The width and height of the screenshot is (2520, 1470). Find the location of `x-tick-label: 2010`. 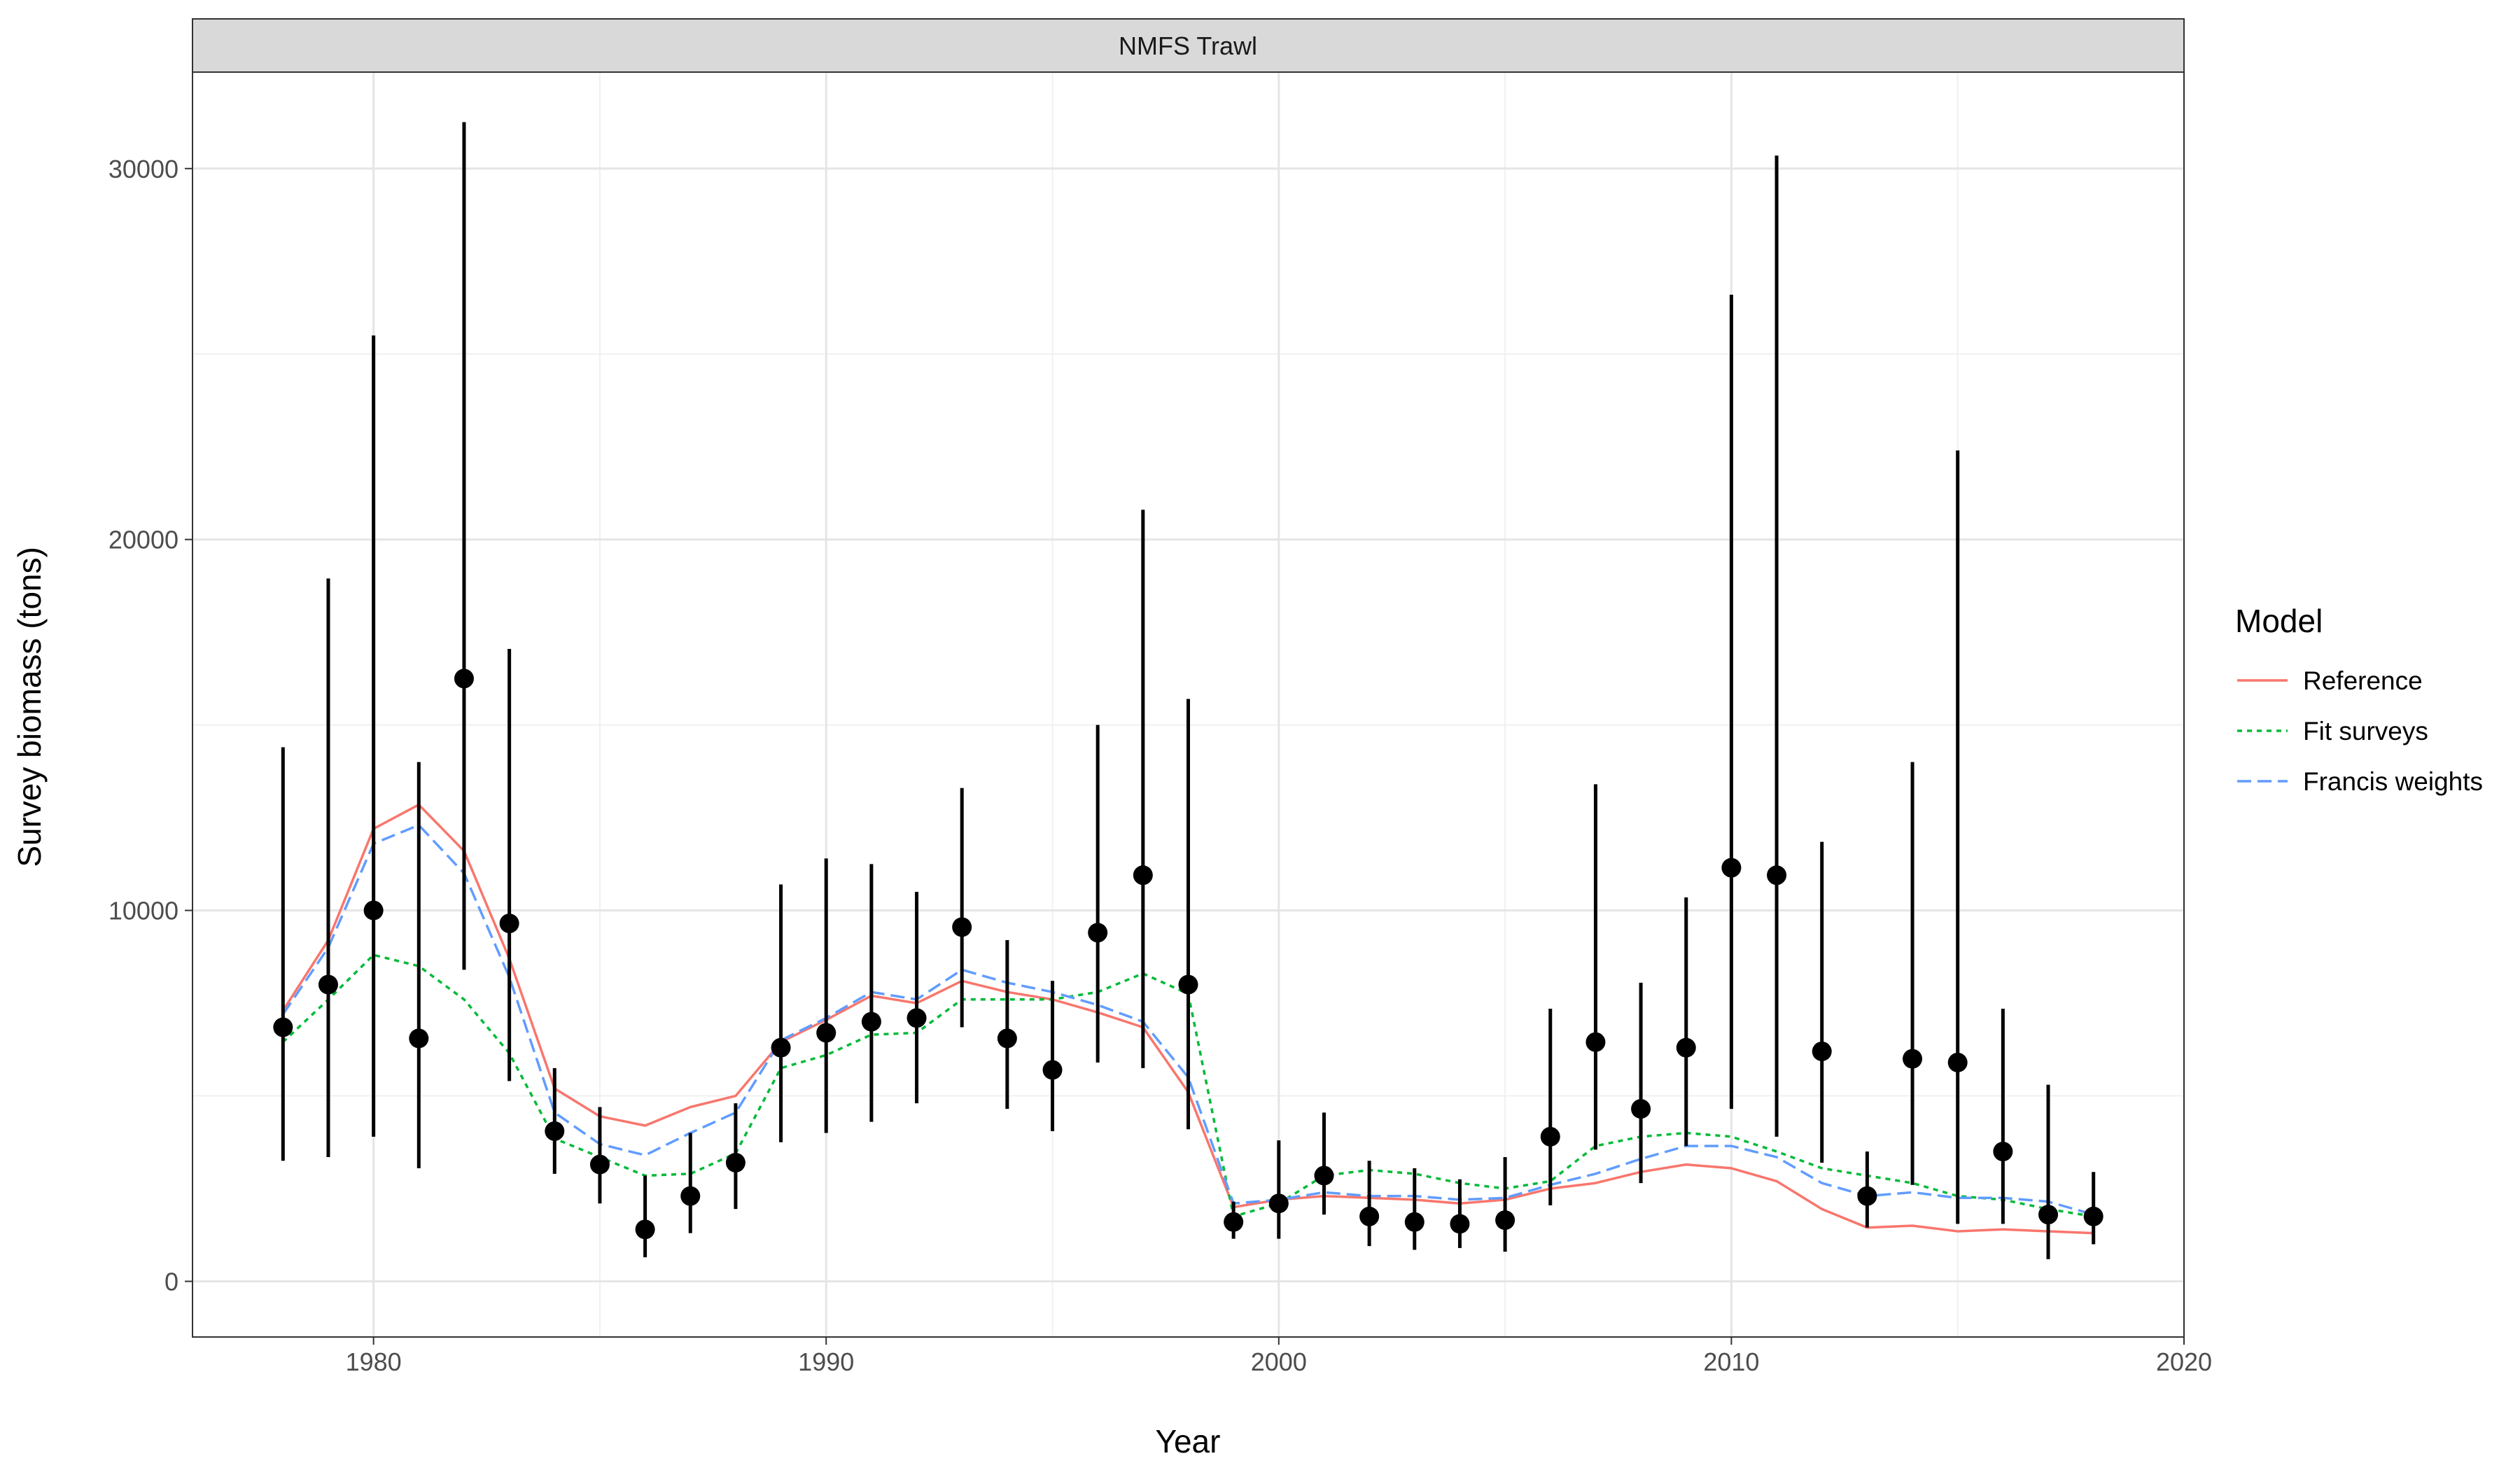

x-tick-label: 2010 is located at coordinates (1731, 1362).